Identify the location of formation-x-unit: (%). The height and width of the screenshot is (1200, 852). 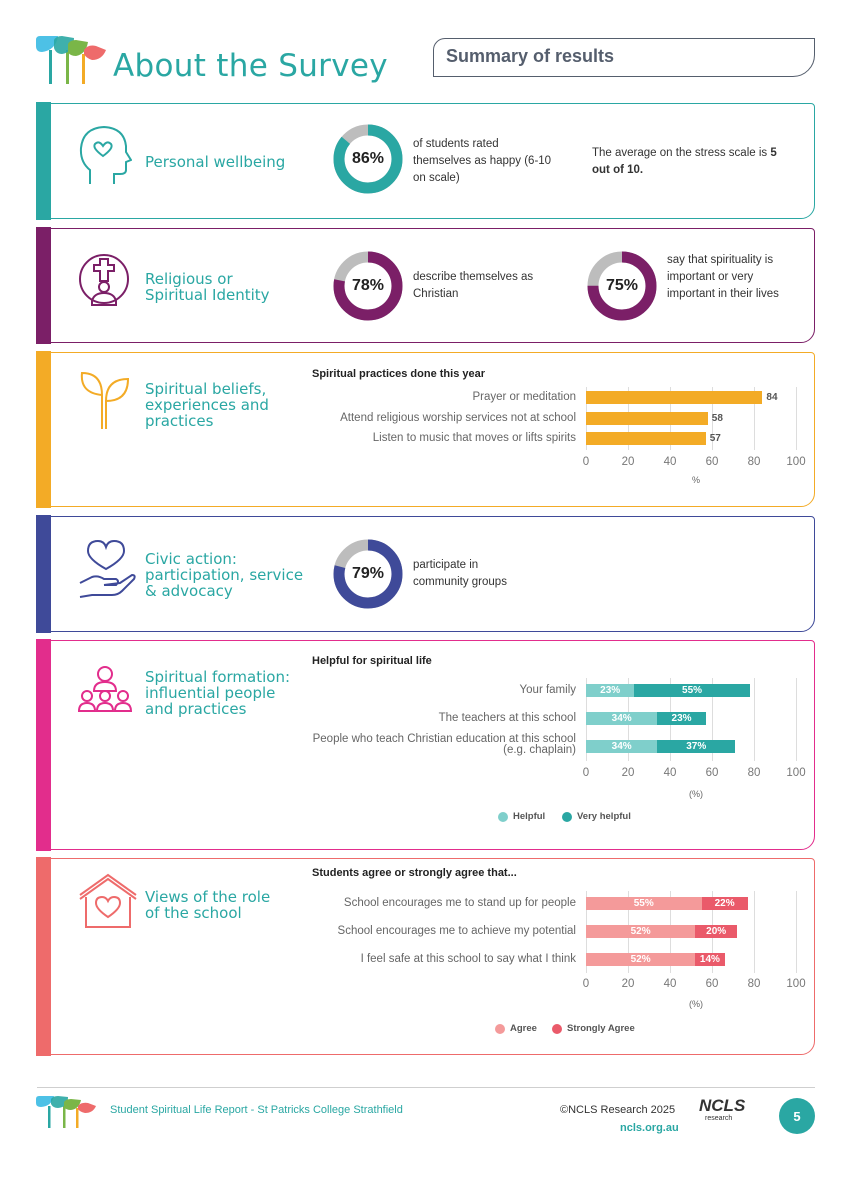
(696, 794).